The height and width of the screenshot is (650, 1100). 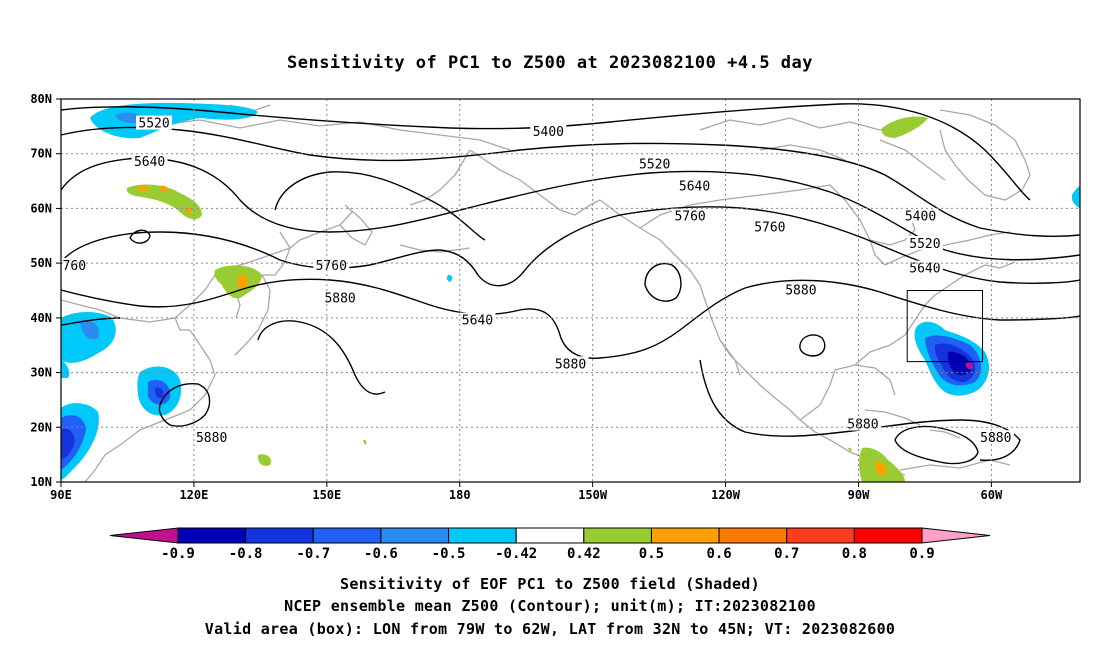 What do you see at coordinates (956, 535) in the screenshot?
I see `colorbar-high-triangle` at bounding box center [956, 535].